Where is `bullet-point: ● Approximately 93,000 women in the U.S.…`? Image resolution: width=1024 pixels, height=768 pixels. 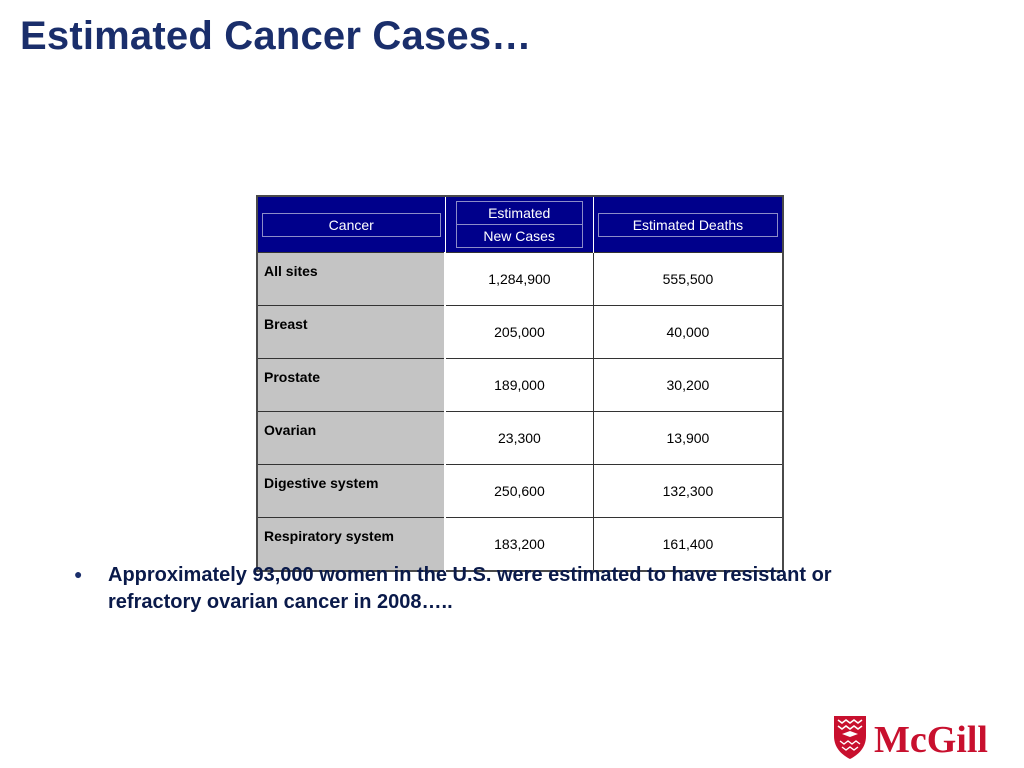
bullet-point: ● Approximately 93,000 women in the U.S.… is located at coordinates (504, 589).